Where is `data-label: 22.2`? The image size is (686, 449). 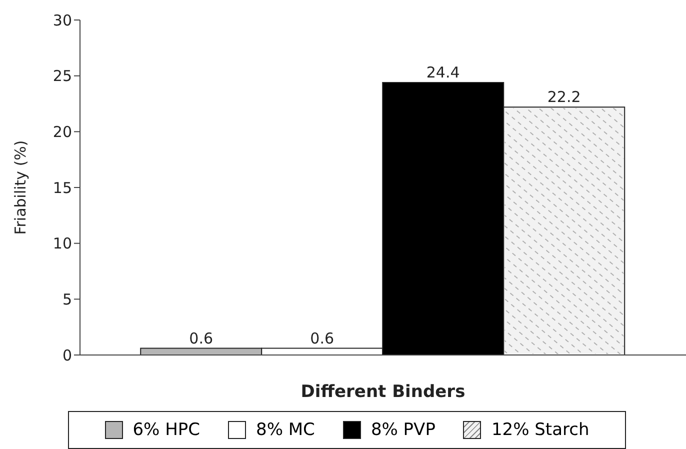
data-label: 22.2 is located at coordinates (564, 97).